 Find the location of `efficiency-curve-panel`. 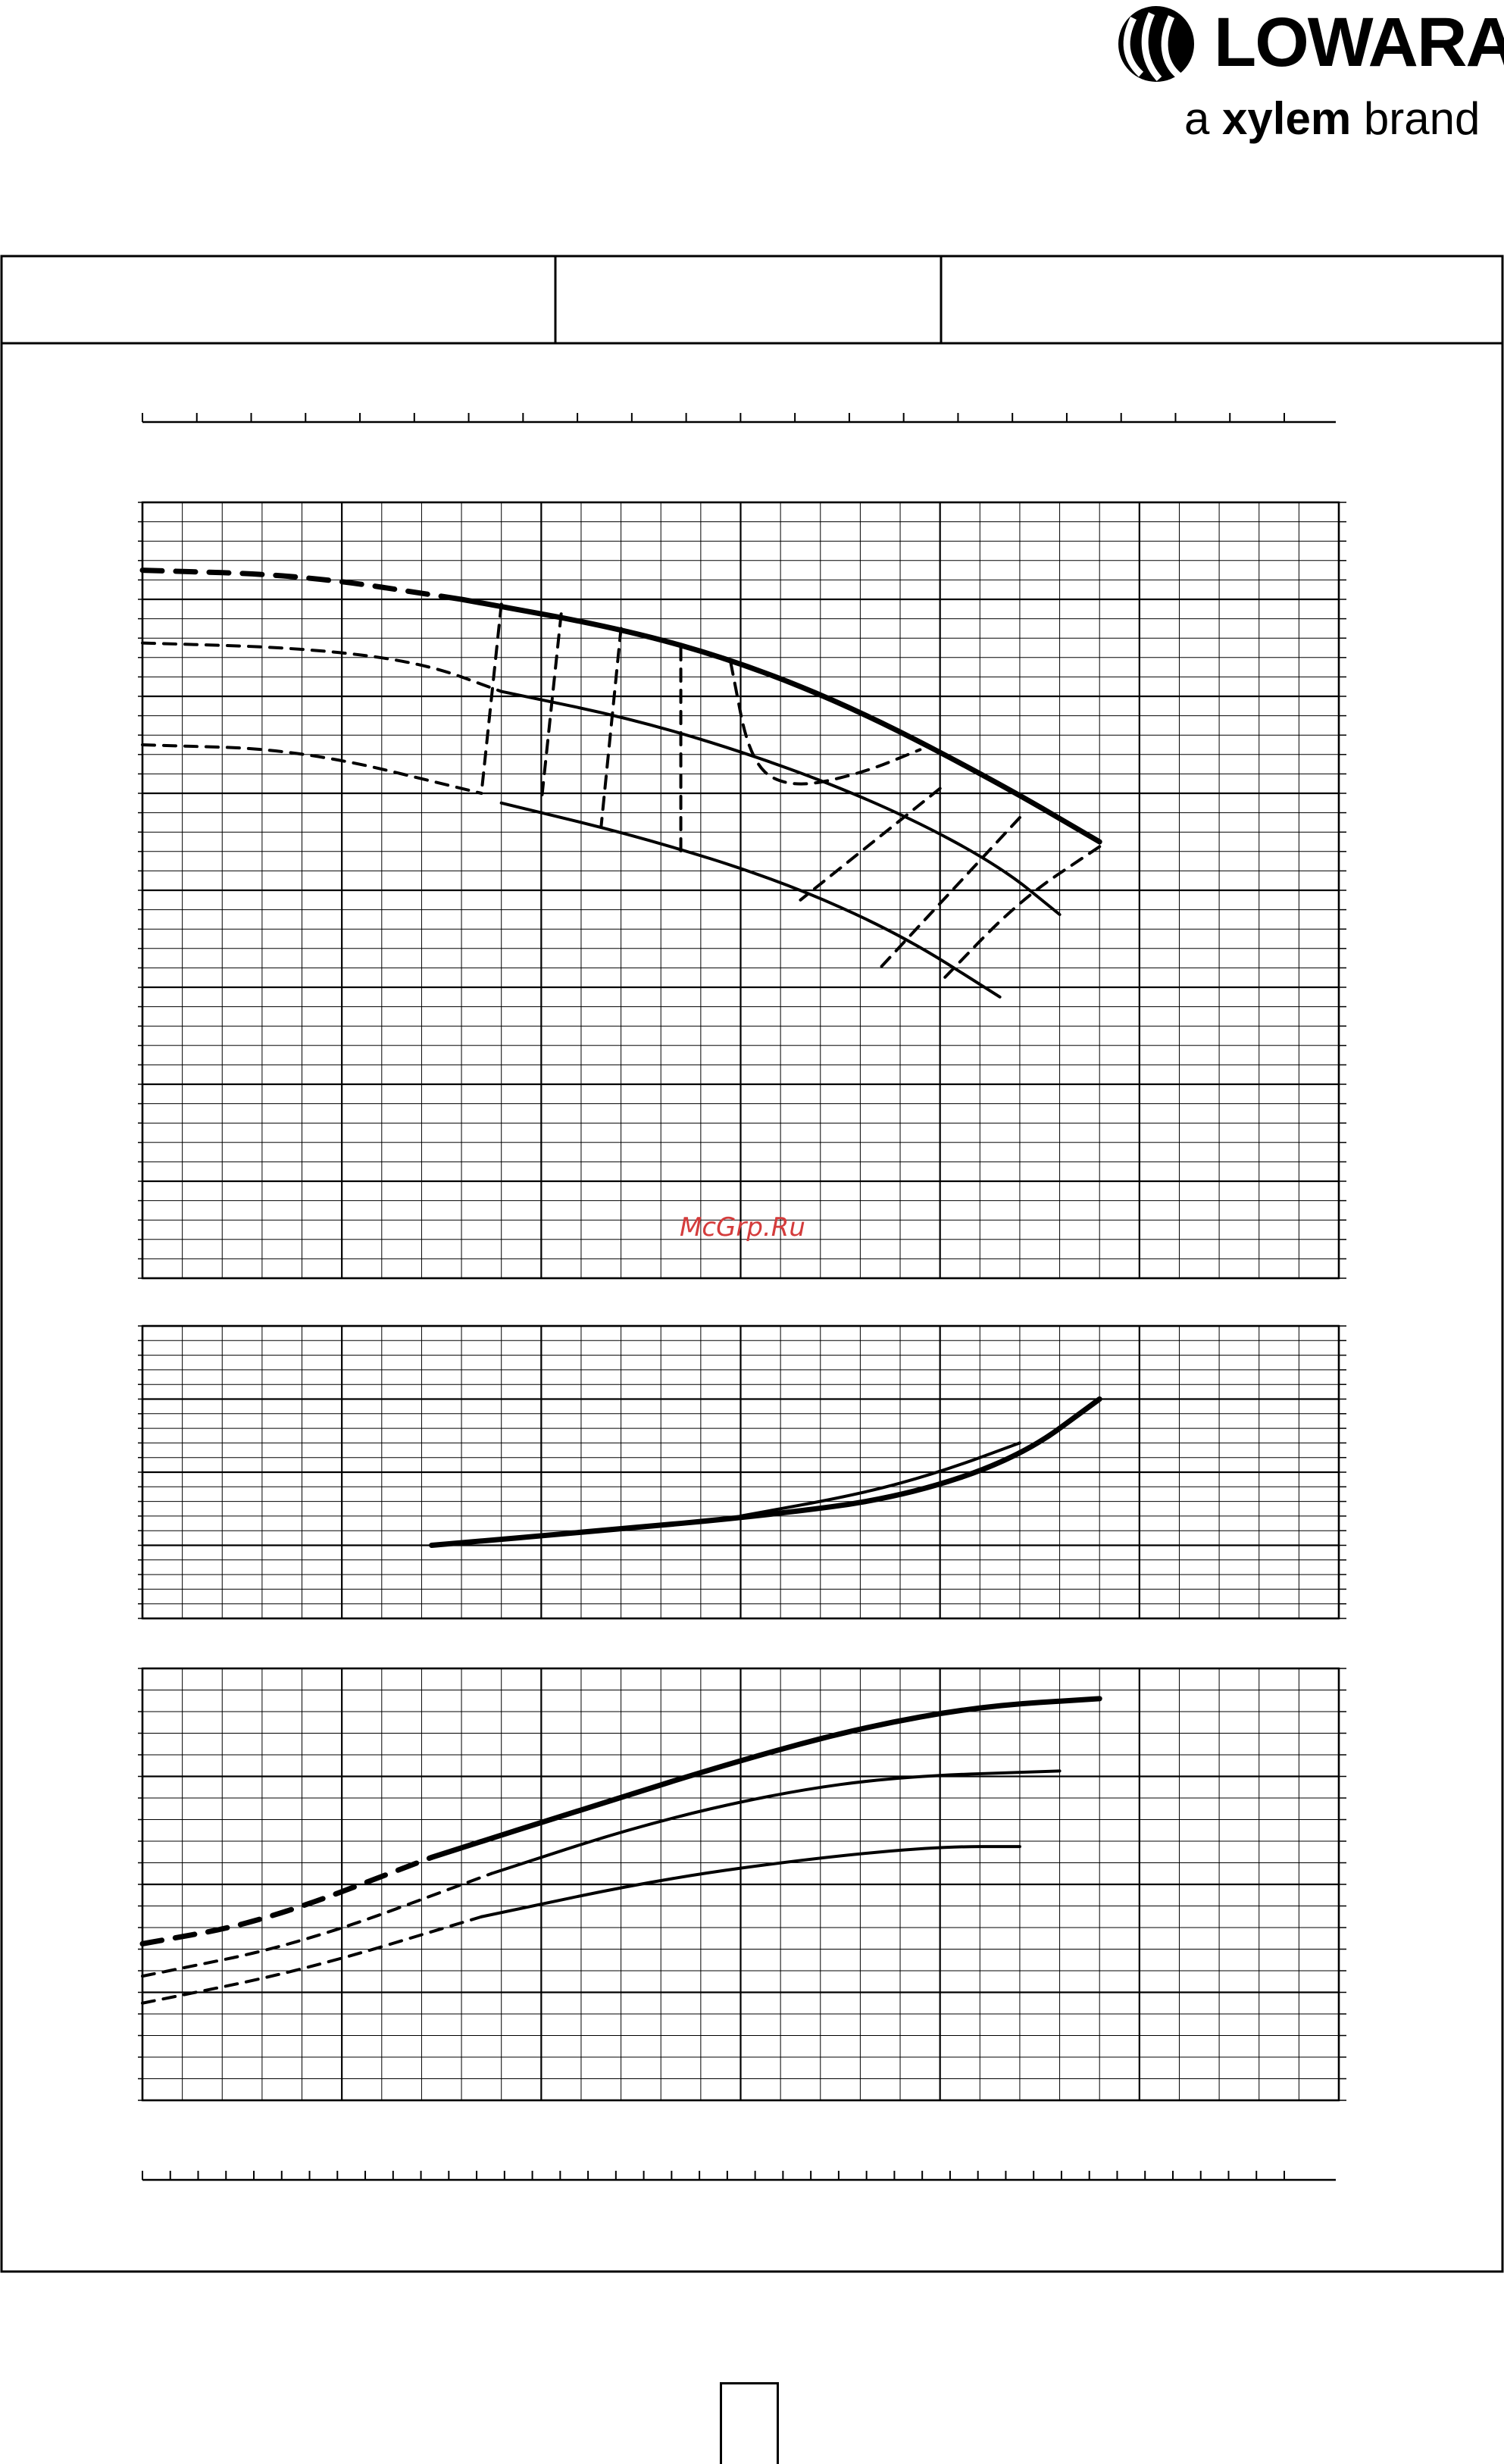

efficiency-curve-panel is located at coordinates (742, 1884).